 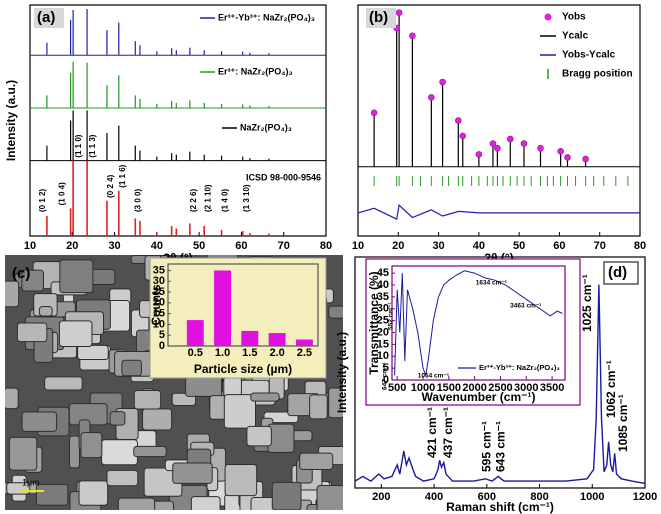 I want to click on x-axis-title: Raman shift (cm⁻¹), so click(x=500, y=507).